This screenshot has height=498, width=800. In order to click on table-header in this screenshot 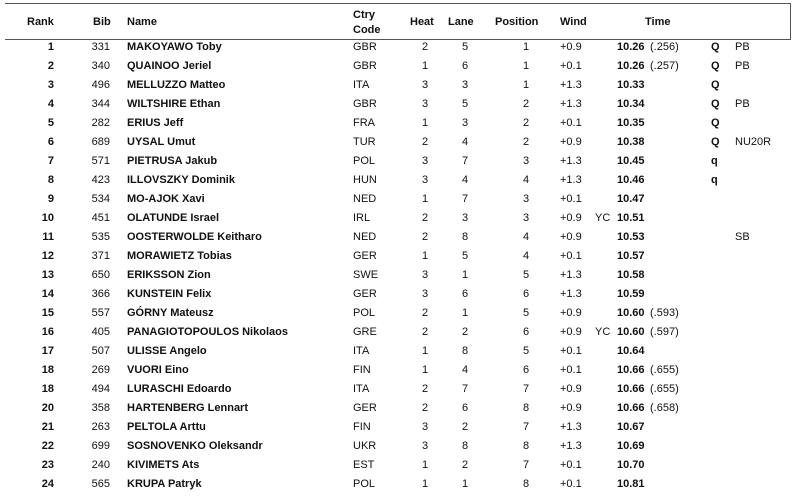, I will do `click(398, 21)`.